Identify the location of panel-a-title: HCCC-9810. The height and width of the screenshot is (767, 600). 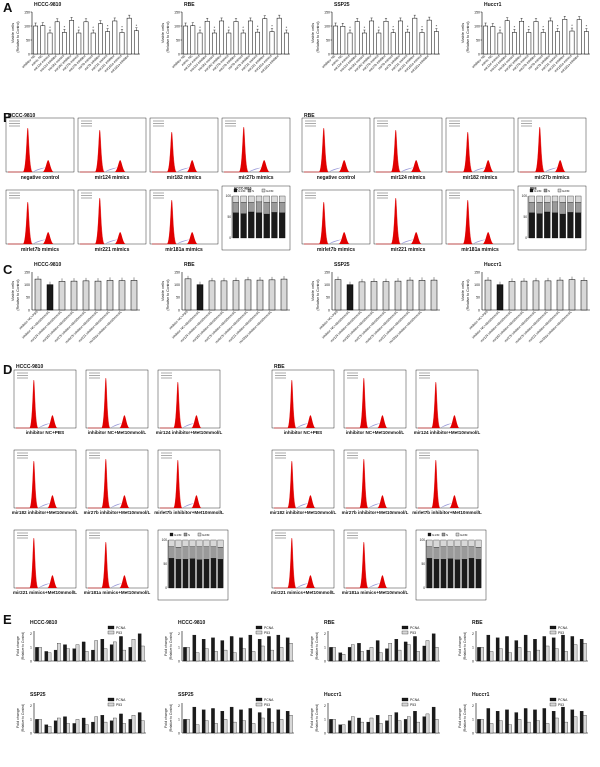
(48, 5).